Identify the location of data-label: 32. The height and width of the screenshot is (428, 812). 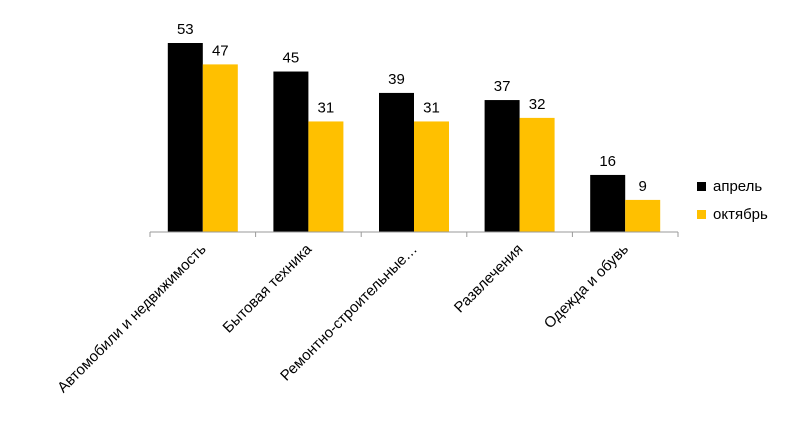
(537, 104).